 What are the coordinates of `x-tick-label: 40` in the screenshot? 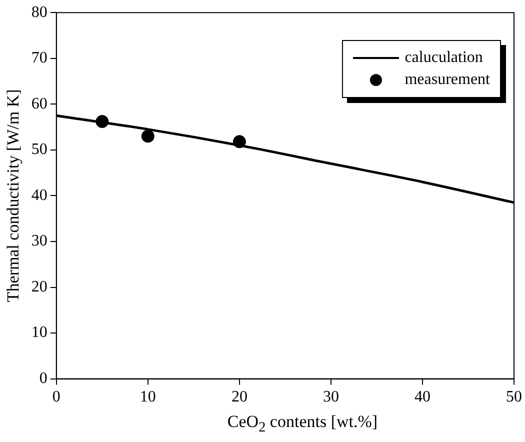 It's located at (422, 397).